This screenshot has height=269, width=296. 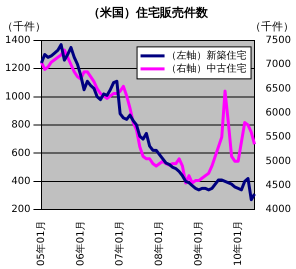 What do you see at coordinates (279, 185) in the screenshot?
I see `y2-tick-label: 4500` at bounding box center [279, 185].